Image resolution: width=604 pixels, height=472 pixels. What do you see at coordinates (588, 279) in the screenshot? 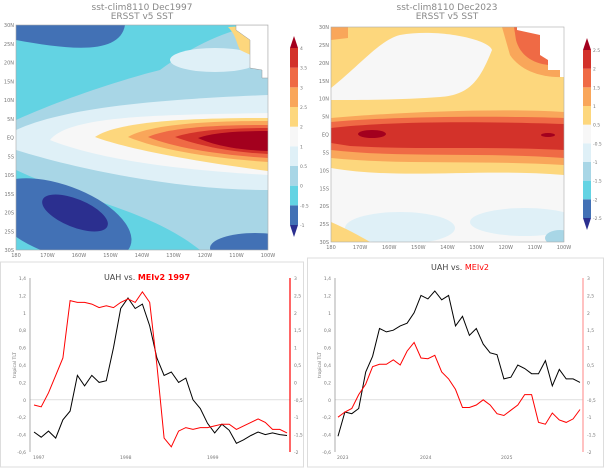
I see `y2-tick-label: 3` at bounding box center [588, 279].